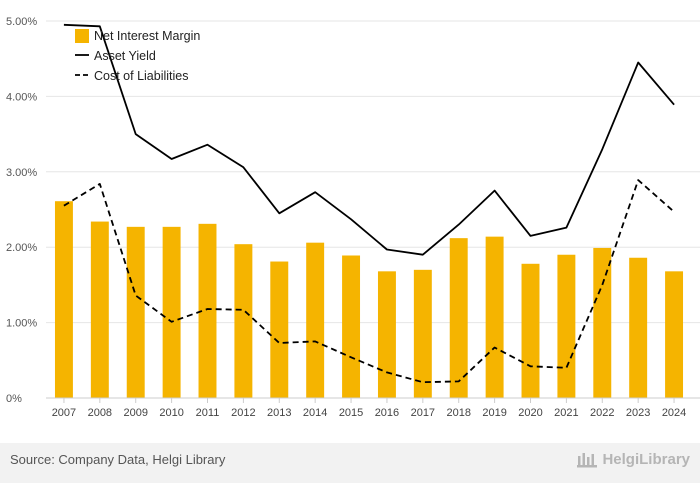 The height and width of the screenshot is (483, 700). What do you see at coordinates (125, 56) in the screenshot?
I see `legend-label-asset-yield: Asset Yield` at bounding box center [125, 56].